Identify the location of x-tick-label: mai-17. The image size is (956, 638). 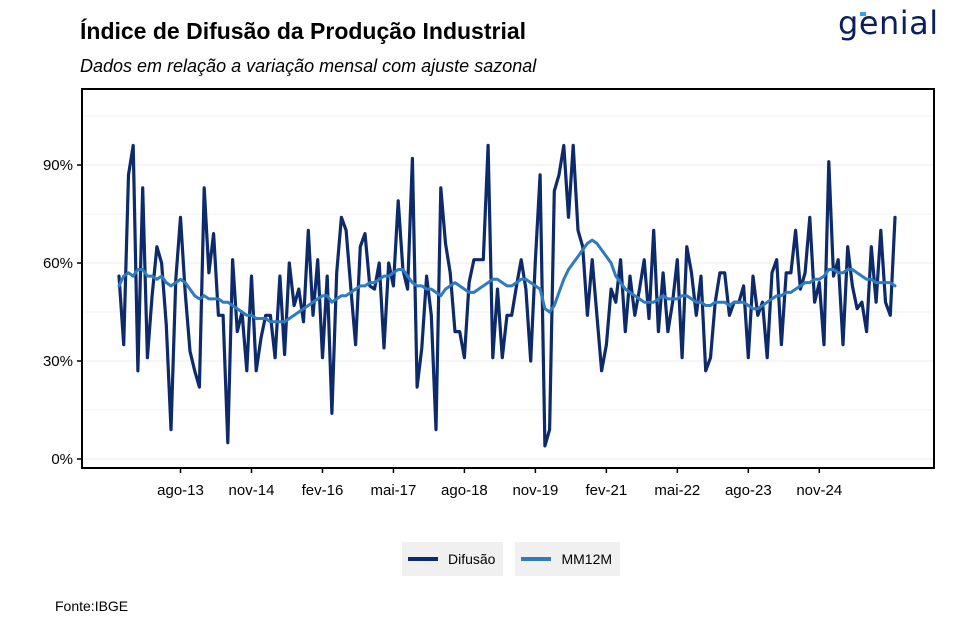
(394, 490).